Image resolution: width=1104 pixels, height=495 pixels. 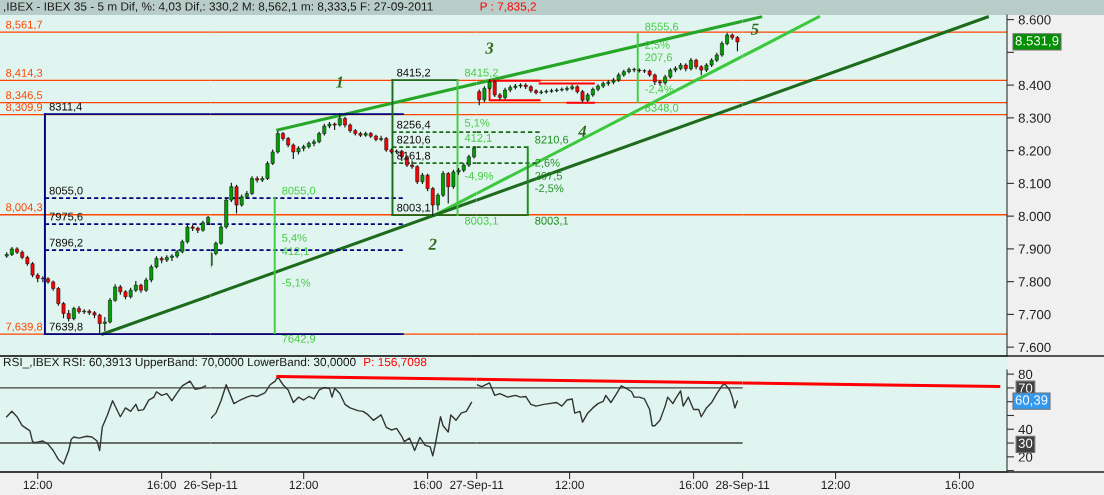 I want to click on annotation: 2,5%, so click(x=657, y=45).